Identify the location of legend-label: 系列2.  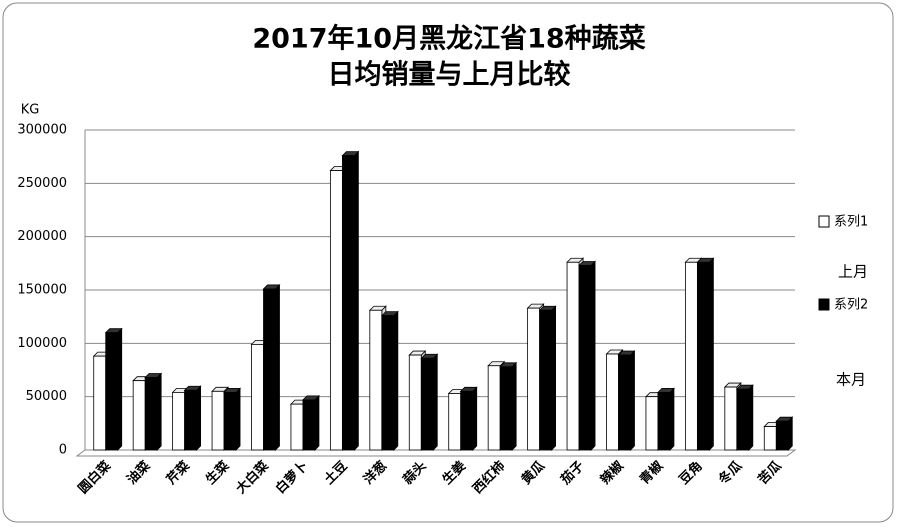
(851, 305).